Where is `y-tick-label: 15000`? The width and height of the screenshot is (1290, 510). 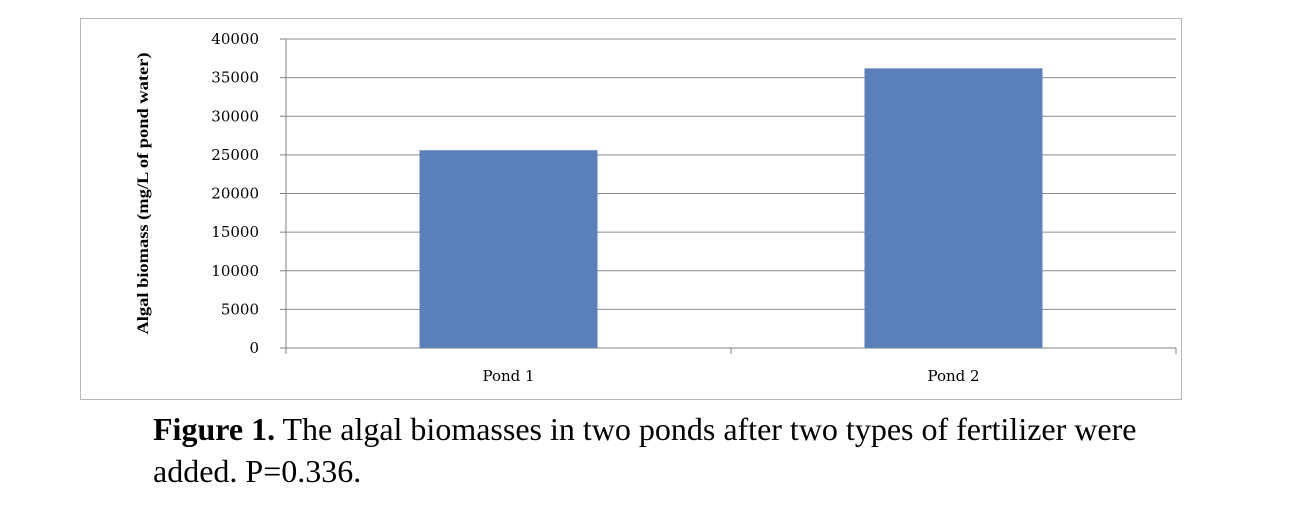 y-tick-label: 15000 is located at coordinates (235, 232).